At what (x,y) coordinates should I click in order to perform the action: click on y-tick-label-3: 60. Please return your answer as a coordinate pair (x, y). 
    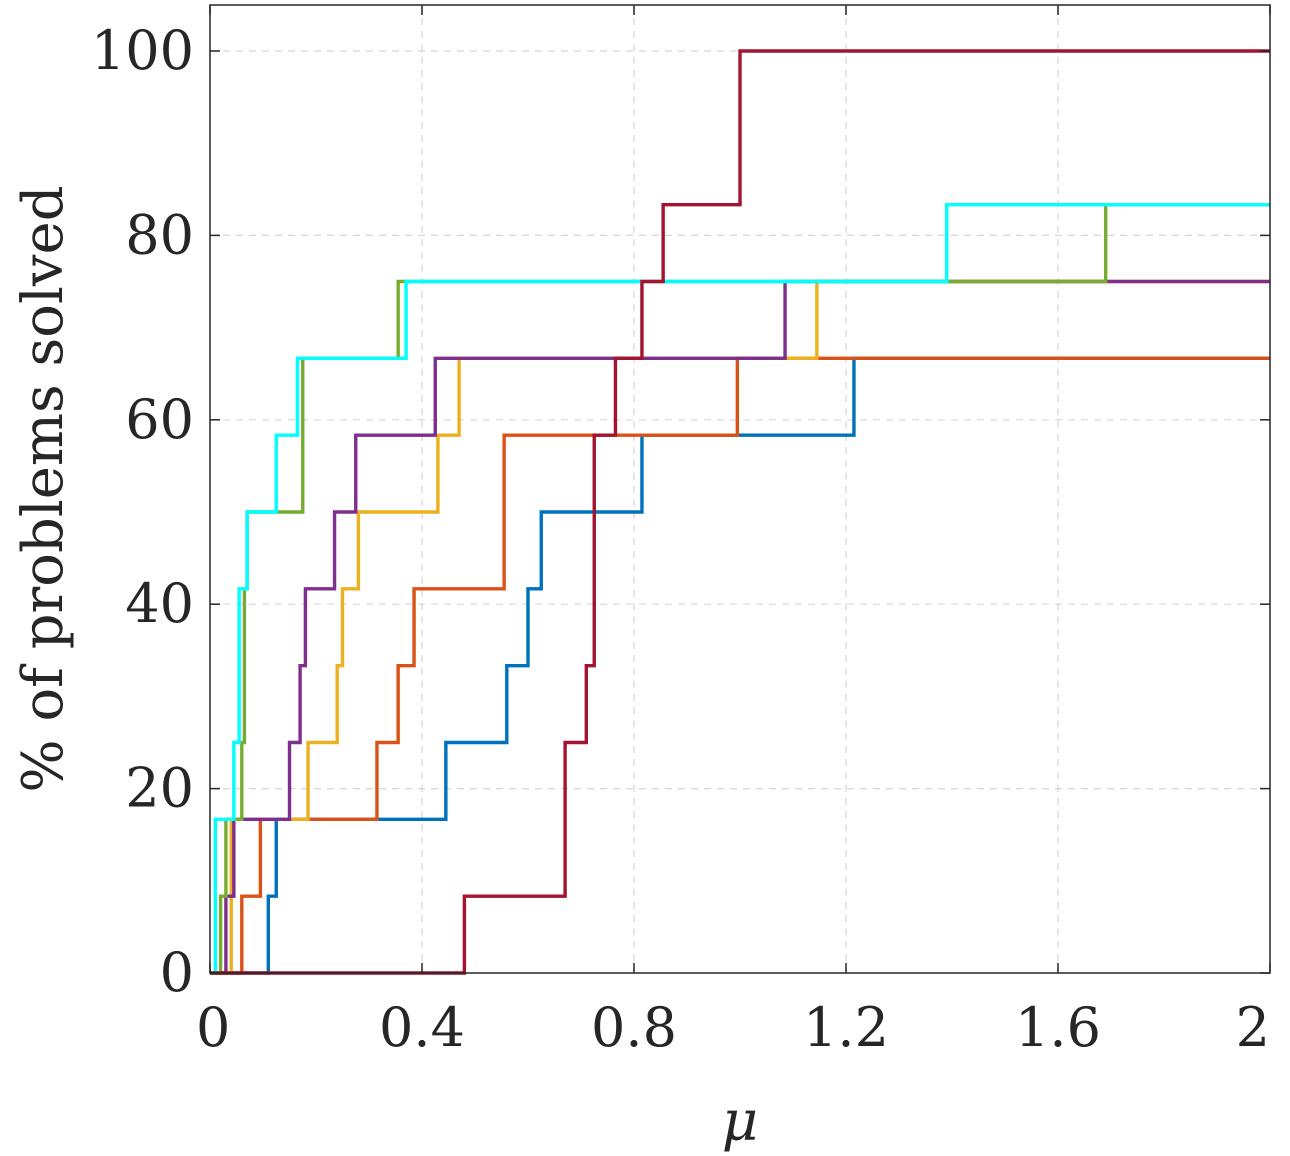
    Looking at the image, I should click on (159, 419).